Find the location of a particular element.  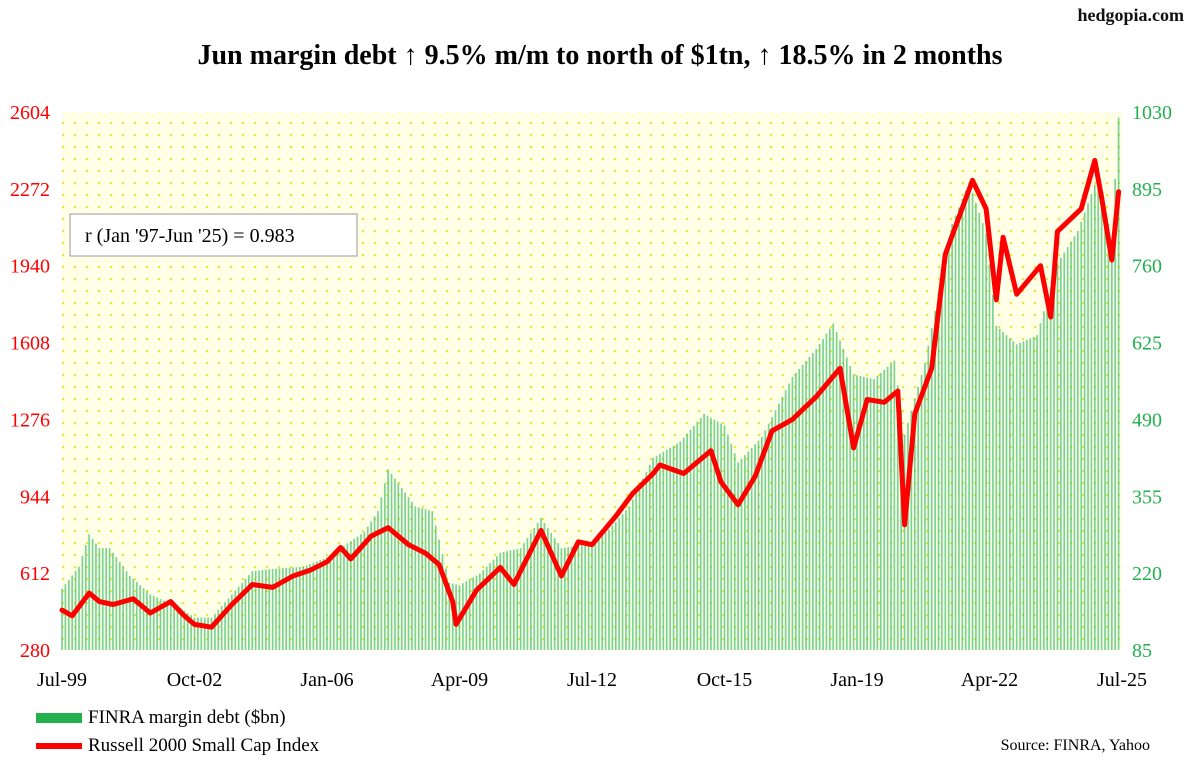

legend-label-russell: Russell 2000 Small Cap Index is located at coordinates (204, 745).